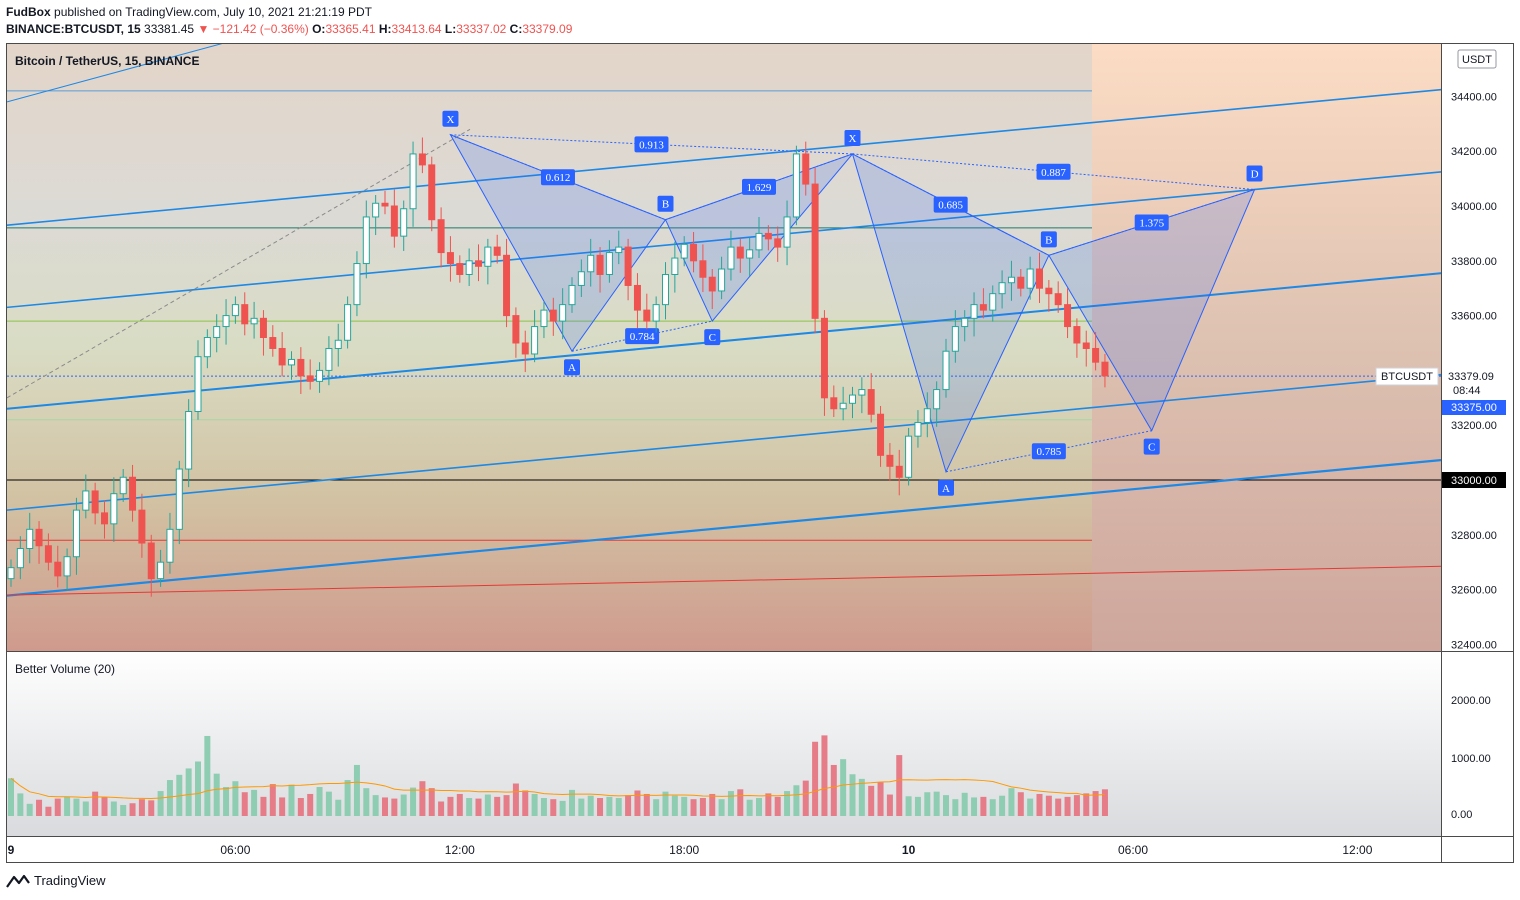  Describe the element at coordinates (950, 206) in the screenshot. I see `pattern2-ratio-text: 0.685` at that location.